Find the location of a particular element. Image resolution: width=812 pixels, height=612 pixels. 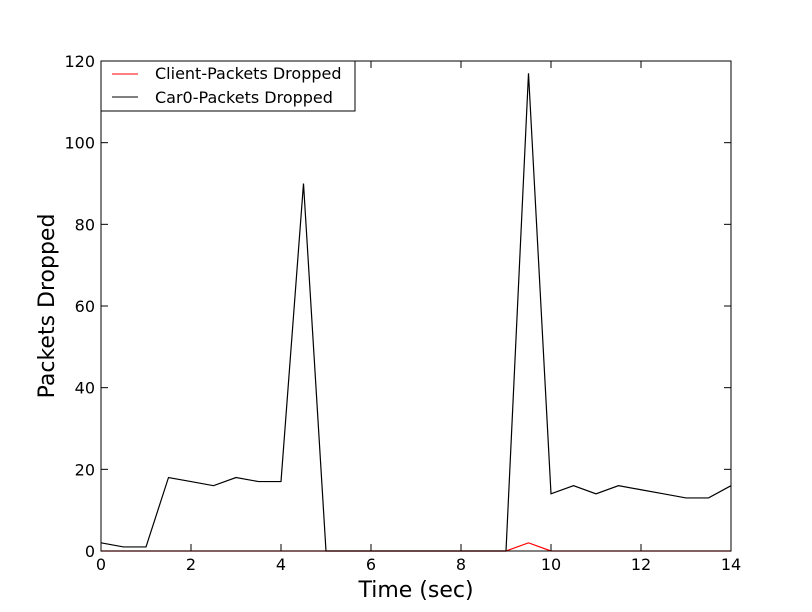

x-tick-label: 4 is located at coordinates (281, 564).